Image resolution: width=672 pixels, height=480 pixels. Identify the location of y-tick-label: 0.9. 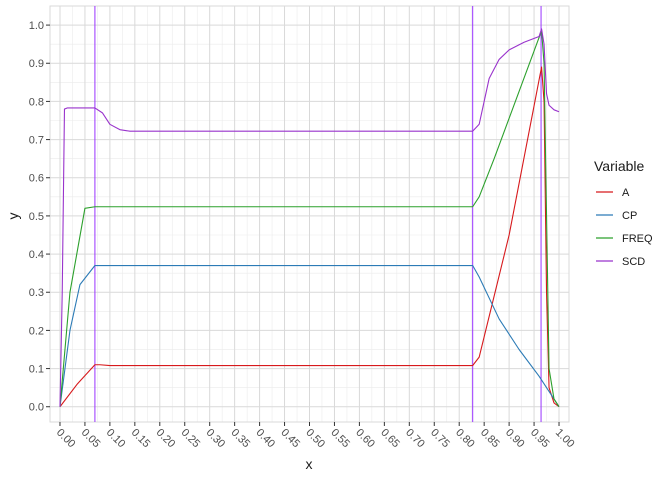
(36, 64).